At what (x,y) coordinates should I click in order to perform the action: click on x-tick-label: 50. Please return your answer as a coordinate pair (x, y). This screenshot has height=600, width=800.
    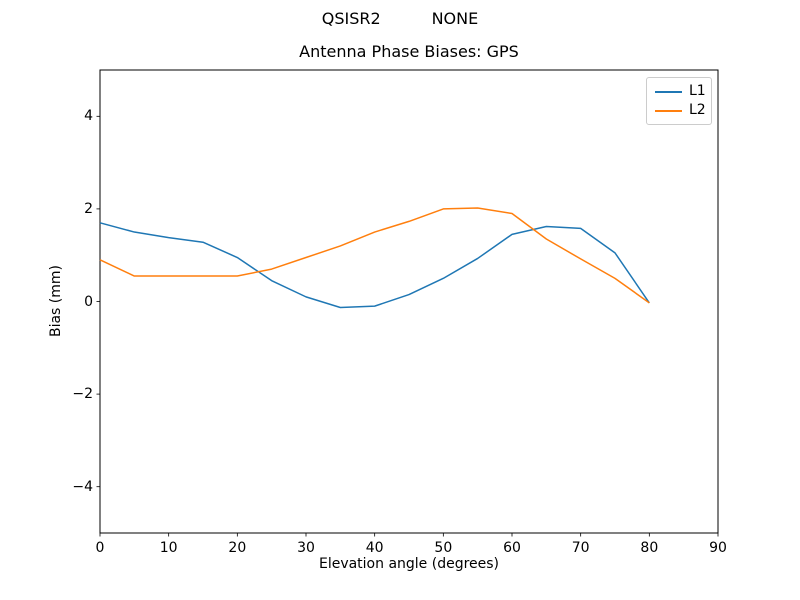
    Looking at the image, I should click on (443, 548).